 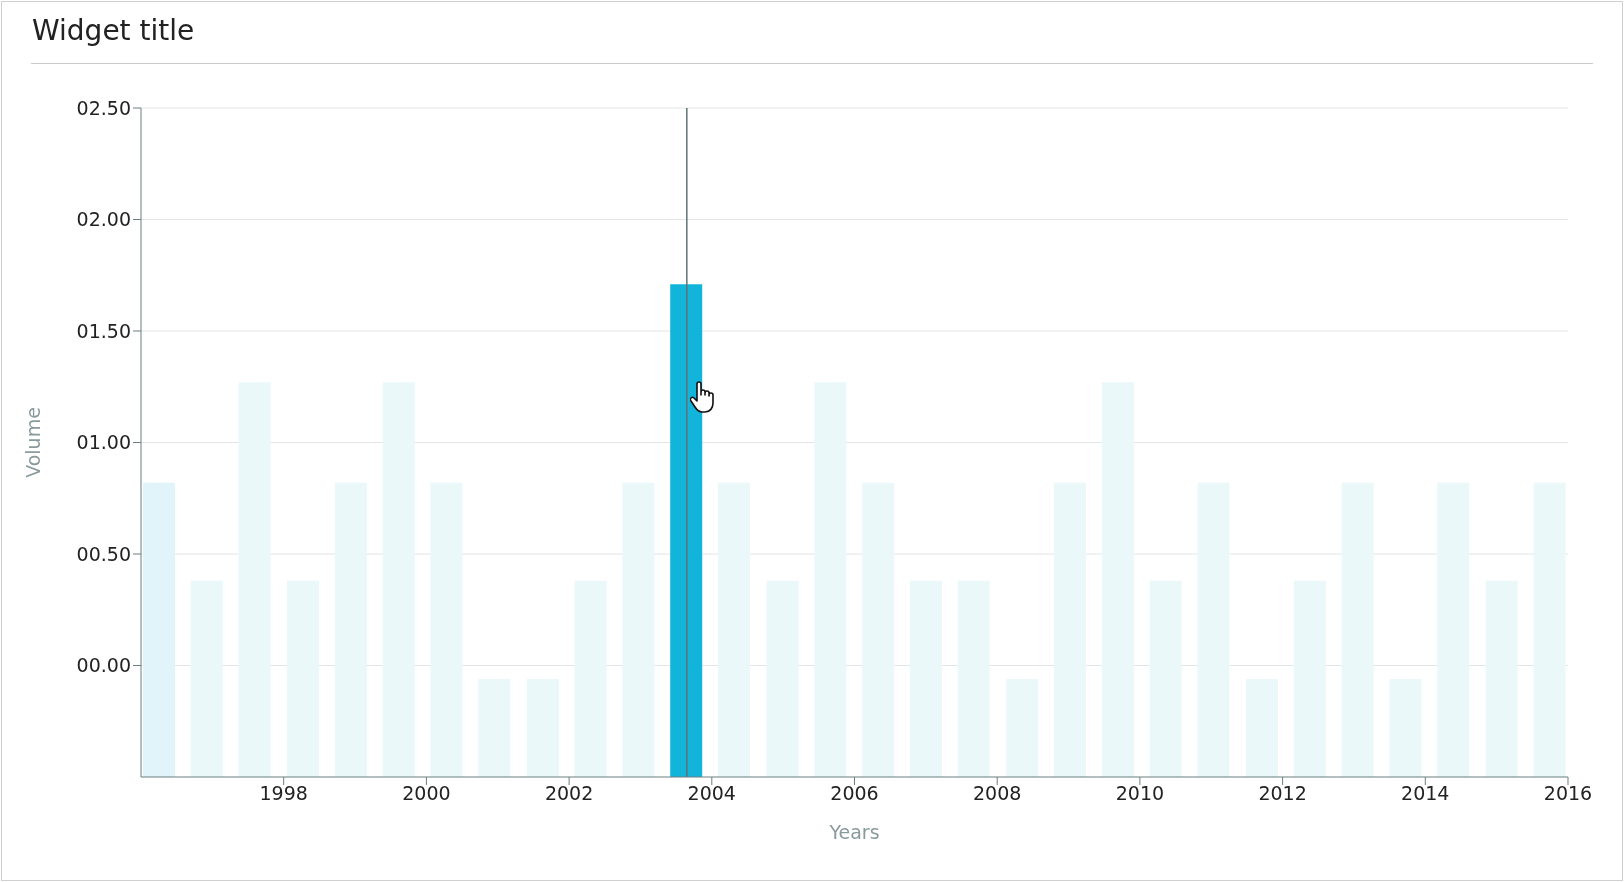 What do you see at coordinates (103, 107) in the screenshot?
I see `y-tick-label: 02.50` at bounding box center [103, 107].